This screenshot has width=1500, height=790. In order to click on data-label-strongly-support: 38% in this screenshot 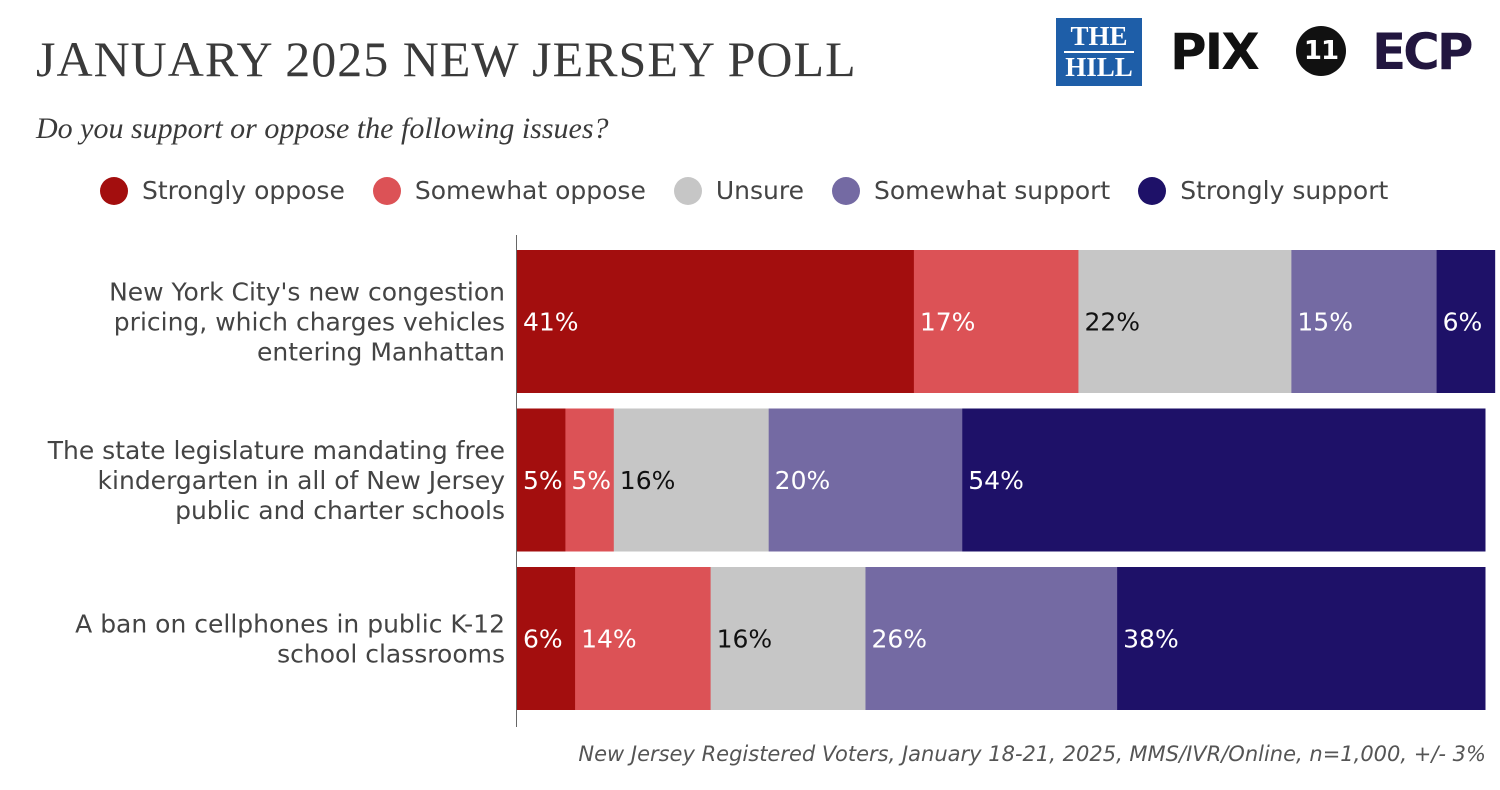, I will do `click(1151, 639)`.